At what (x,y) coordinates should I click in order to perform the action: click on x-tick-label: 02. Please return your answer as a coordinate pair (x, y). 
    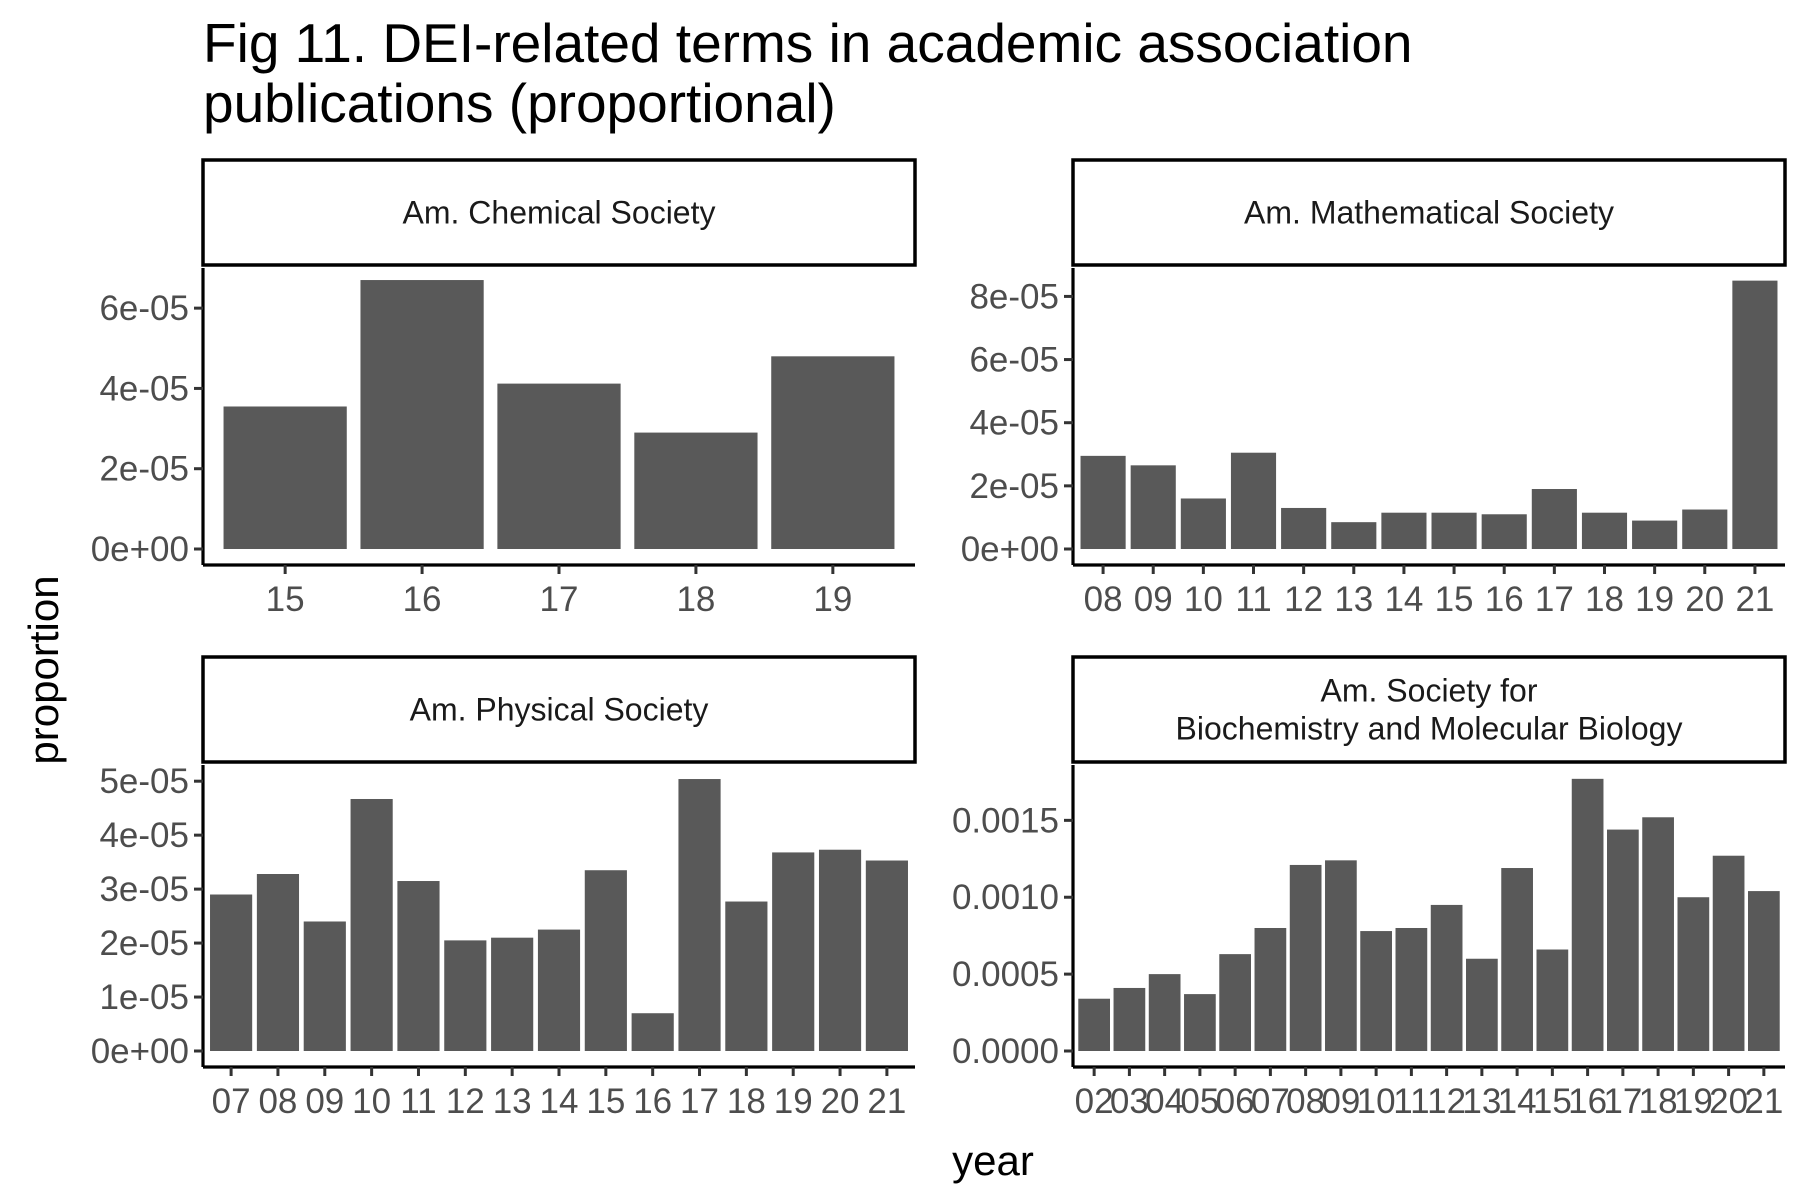
    Looking at the image, I should click on (1094, 1101).